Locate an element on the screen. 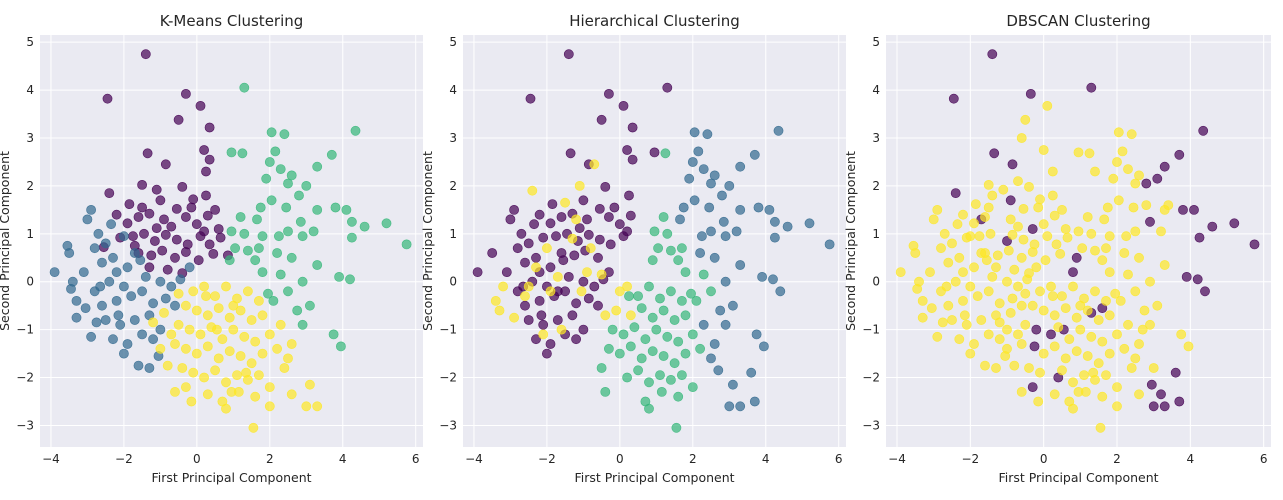  y-tick-label: −1 is located at coordinates (871, 330).